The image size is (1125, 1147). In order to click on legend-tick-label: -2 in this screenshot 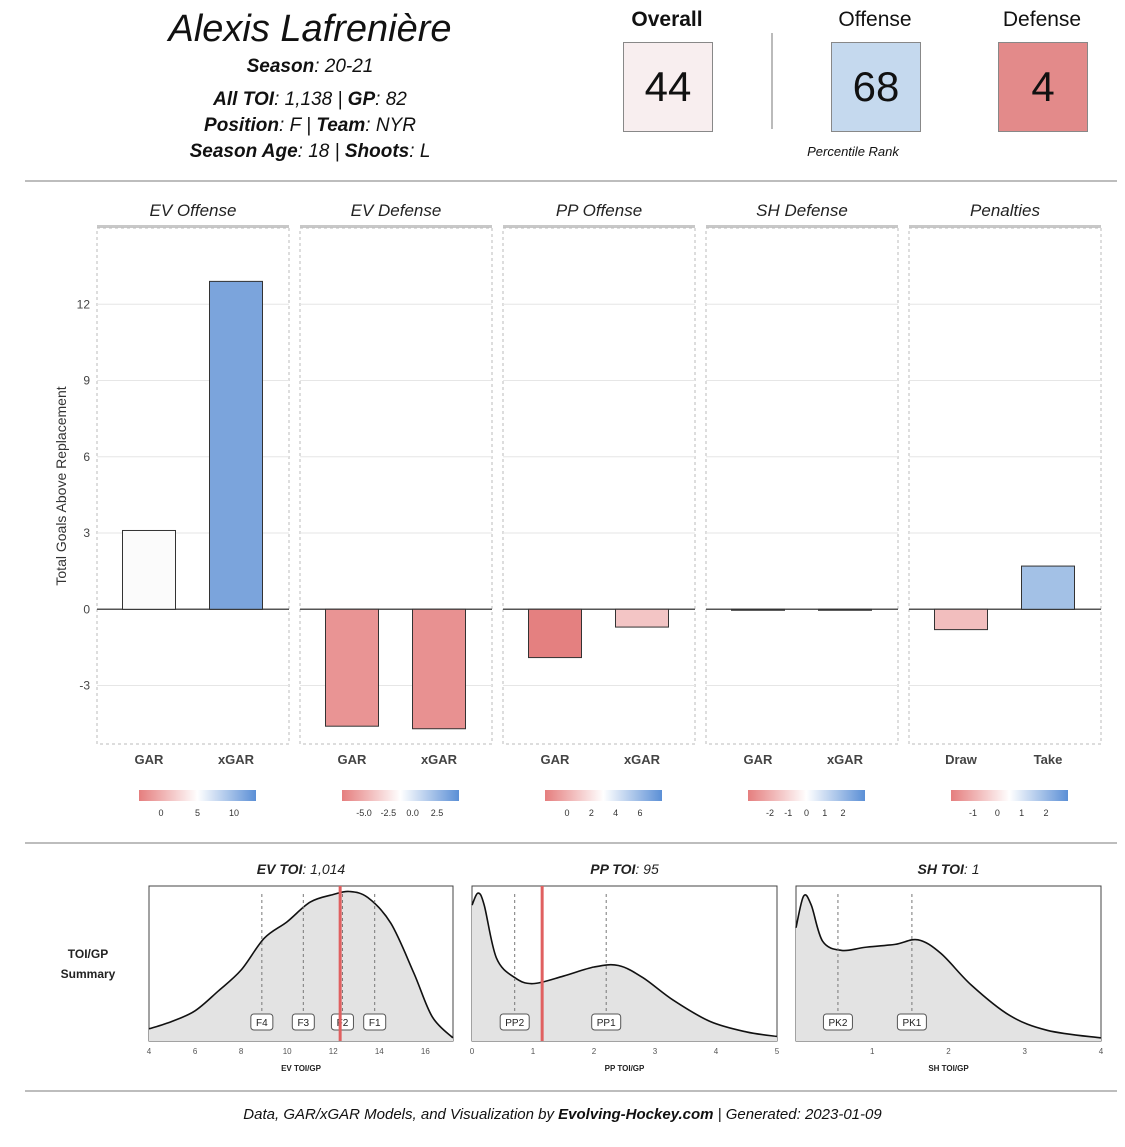, I will do `click(770, 813)`.